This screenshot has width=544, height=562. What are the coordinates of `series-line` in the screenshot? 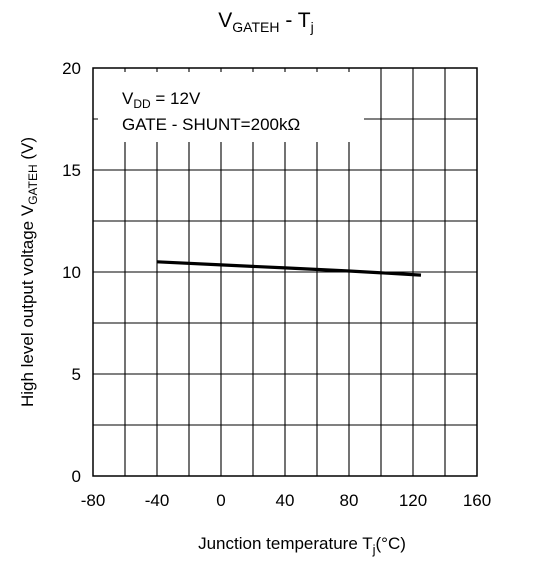 It's located at (289, 268).